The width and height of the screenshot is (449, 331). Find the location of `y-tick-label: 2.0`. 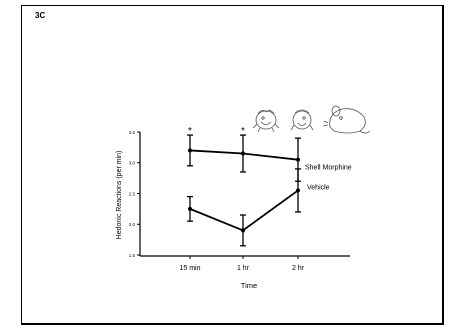

y-tick-label: 2.0 is located at coordinates (132, 224).